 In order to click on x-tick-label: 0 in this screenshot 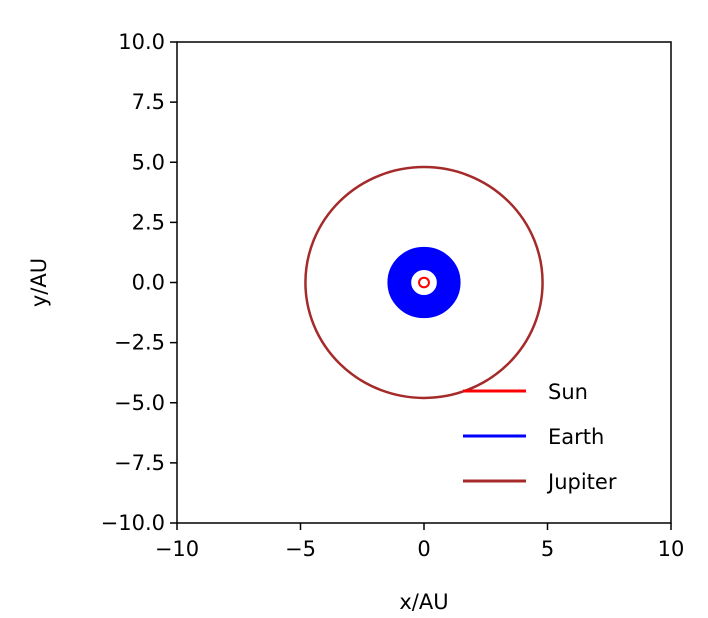, I will do `click(423, 549)`.